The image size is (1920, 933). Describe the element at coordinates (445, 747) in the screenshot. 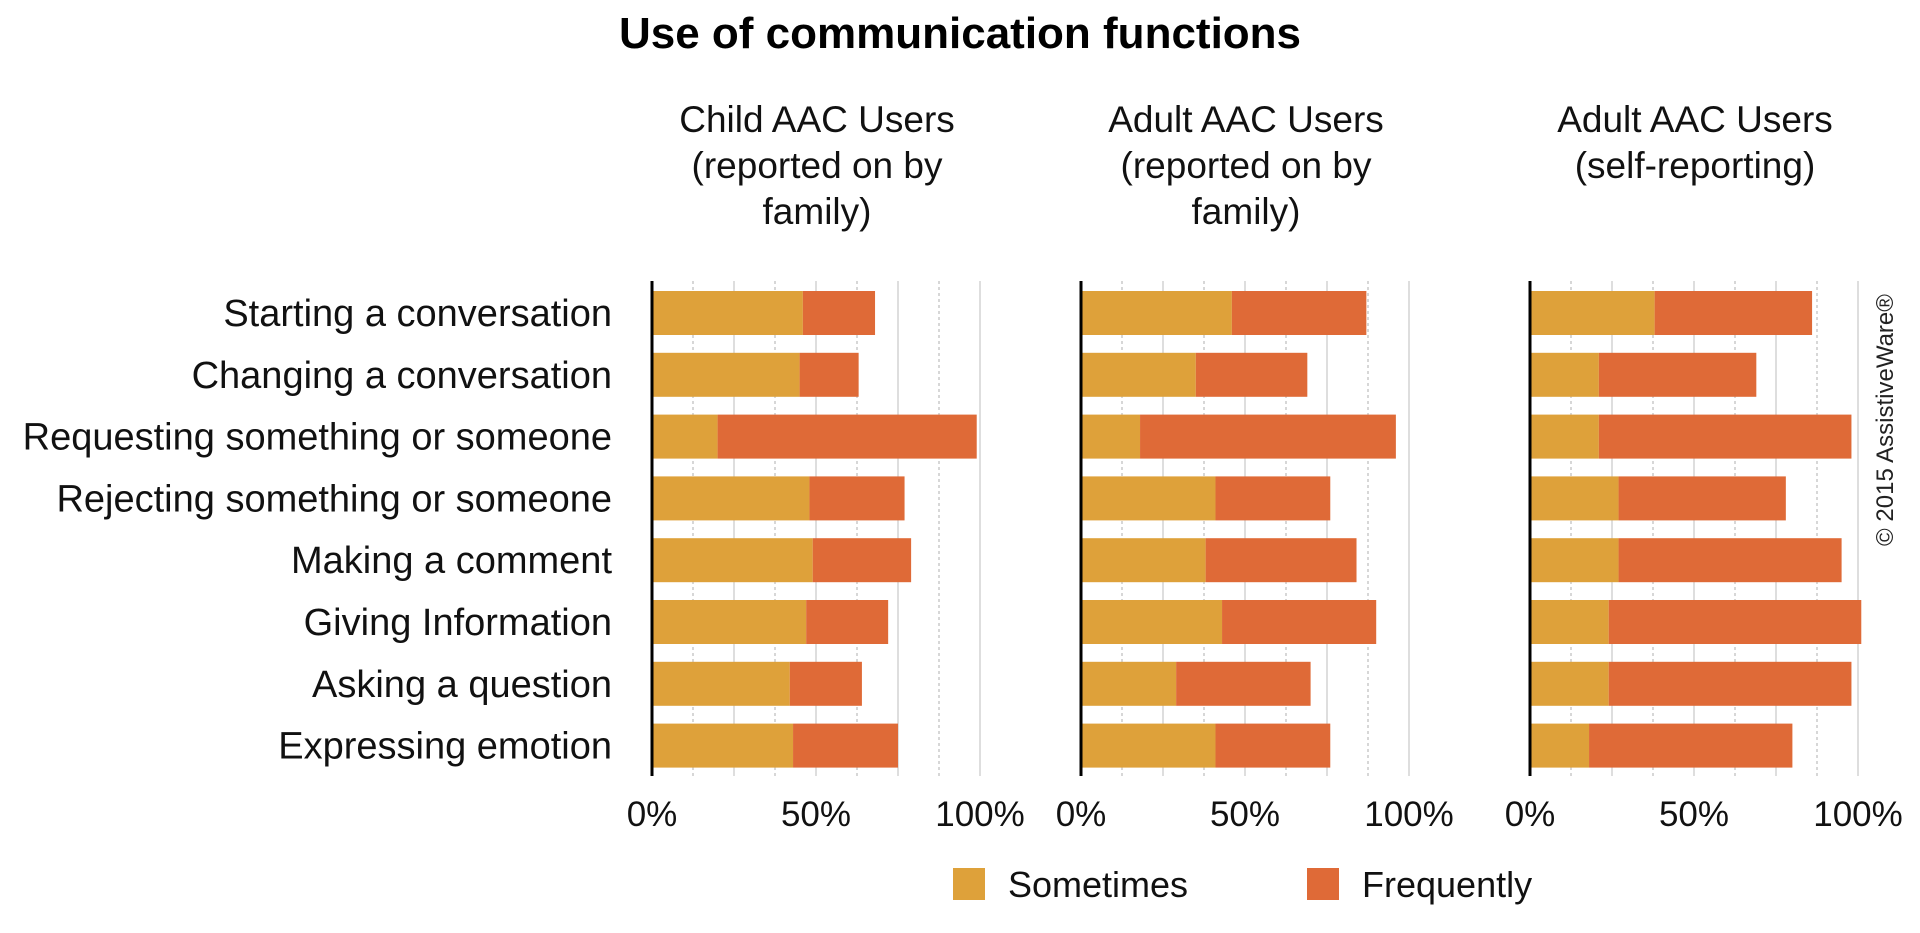

I see `category-label: Expressing emotion` at that location.